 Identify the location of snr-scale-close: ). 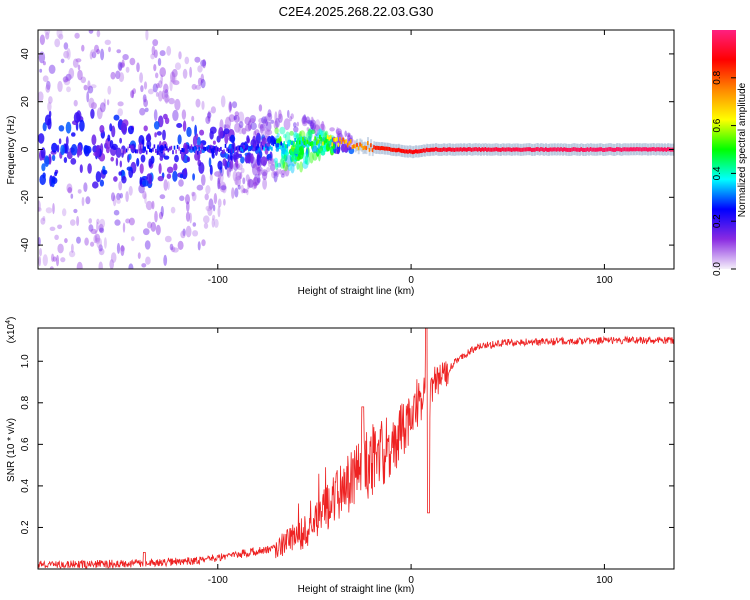
(11, 318).